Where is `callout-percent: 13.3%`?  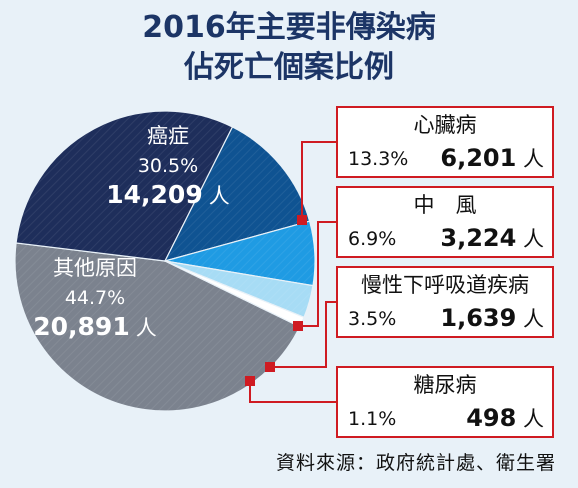 callout-percent: 13.3% is located at coordinates (378, 159).